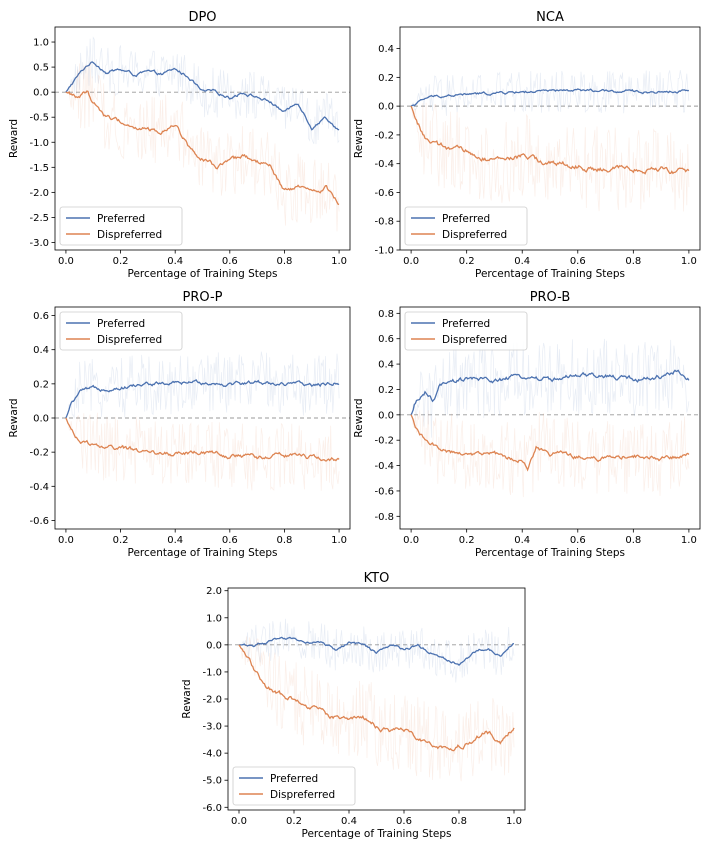 Image resolution: width=714 pixels, height=856 pixels. I want to click on y-tick-label: -0.8, so click(384, 517).